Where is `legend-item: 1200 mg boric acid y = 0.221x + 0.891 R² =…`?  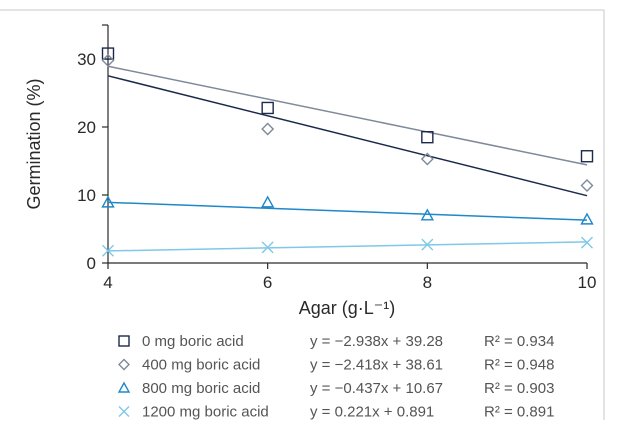 legend-item: 1200 mg boric acid y = 0.221x + 0.891 R² =… is located at coordinates (336, 412).